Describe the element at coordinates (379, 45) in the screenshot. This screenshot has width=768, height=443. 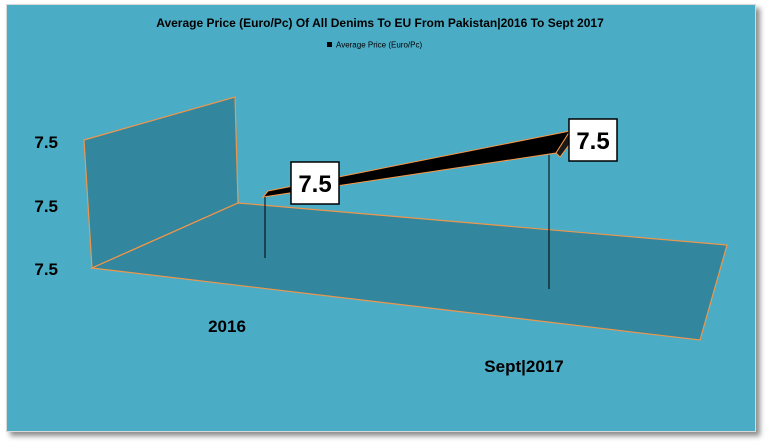
I see `legend-entry: Average Price (Euro/Pc)` at that location.